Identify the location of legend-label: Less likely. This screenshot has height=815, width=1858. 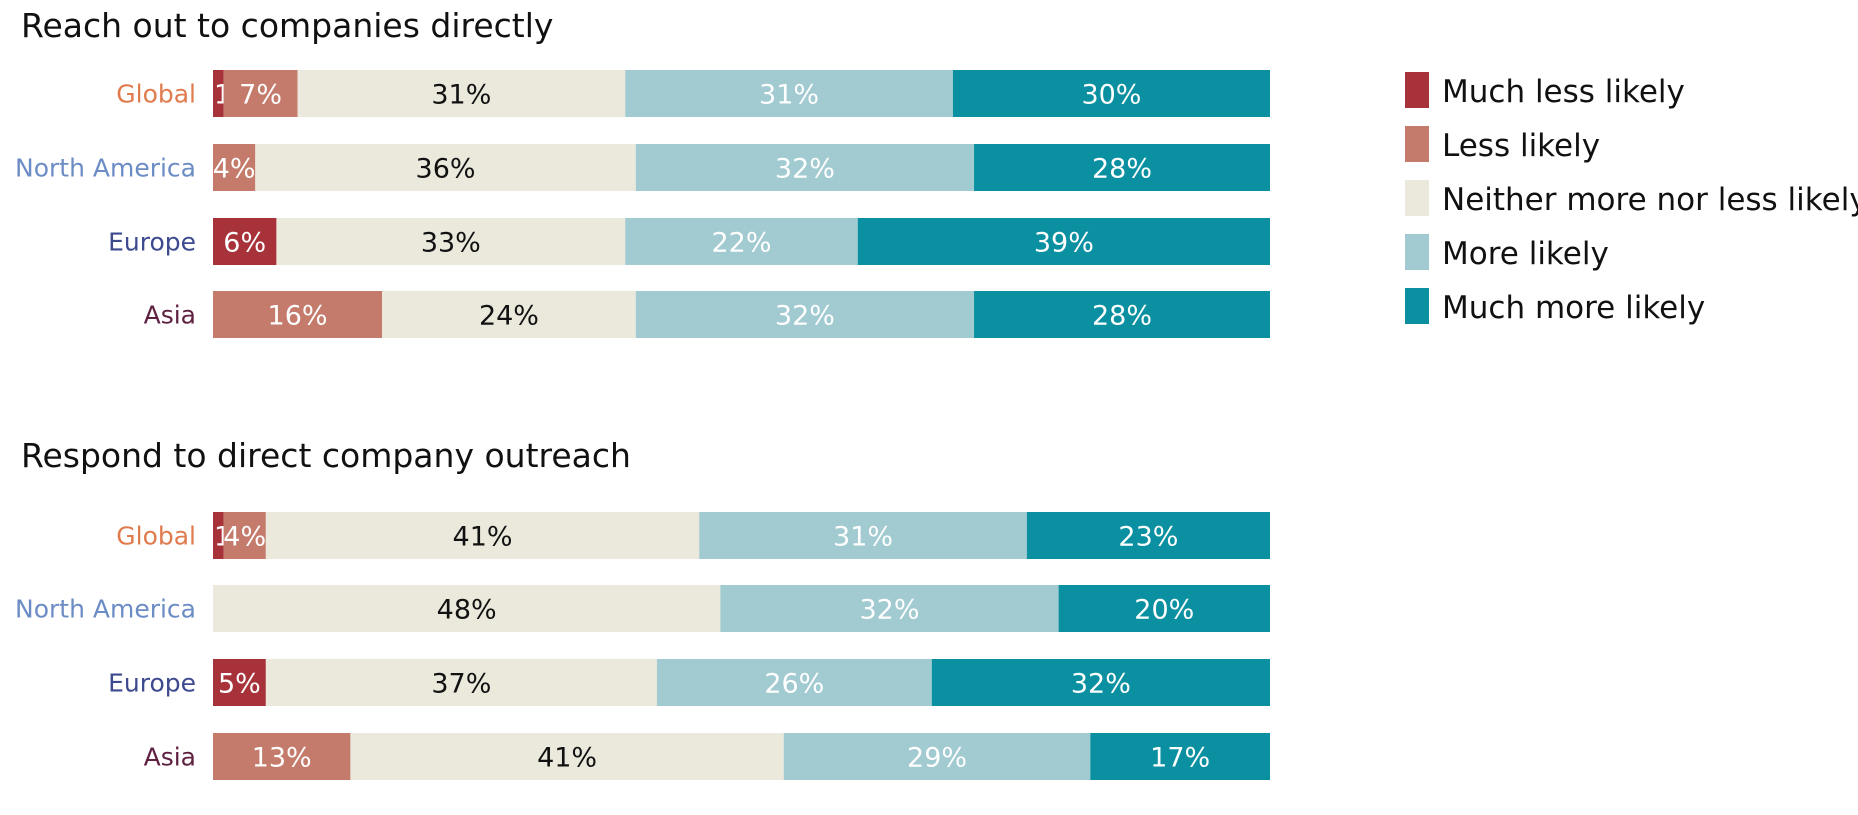
(1521, 146).